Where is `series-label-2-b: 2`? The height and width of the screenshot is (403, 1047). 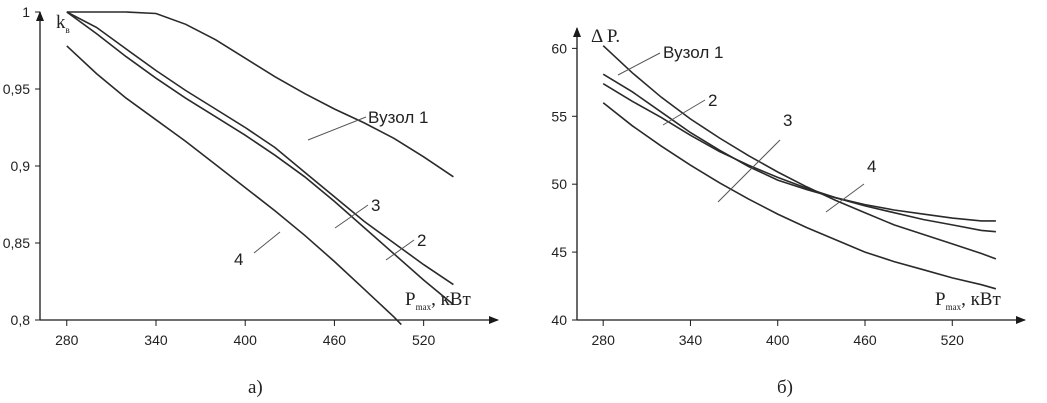 series-label-2-b: 2 is located at coordinates (712, 100).